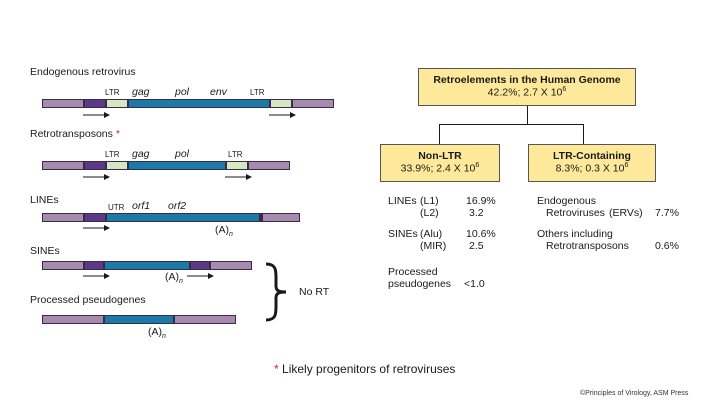  I want to click on tbl-mir-val: 2.5, so click(476, 246).